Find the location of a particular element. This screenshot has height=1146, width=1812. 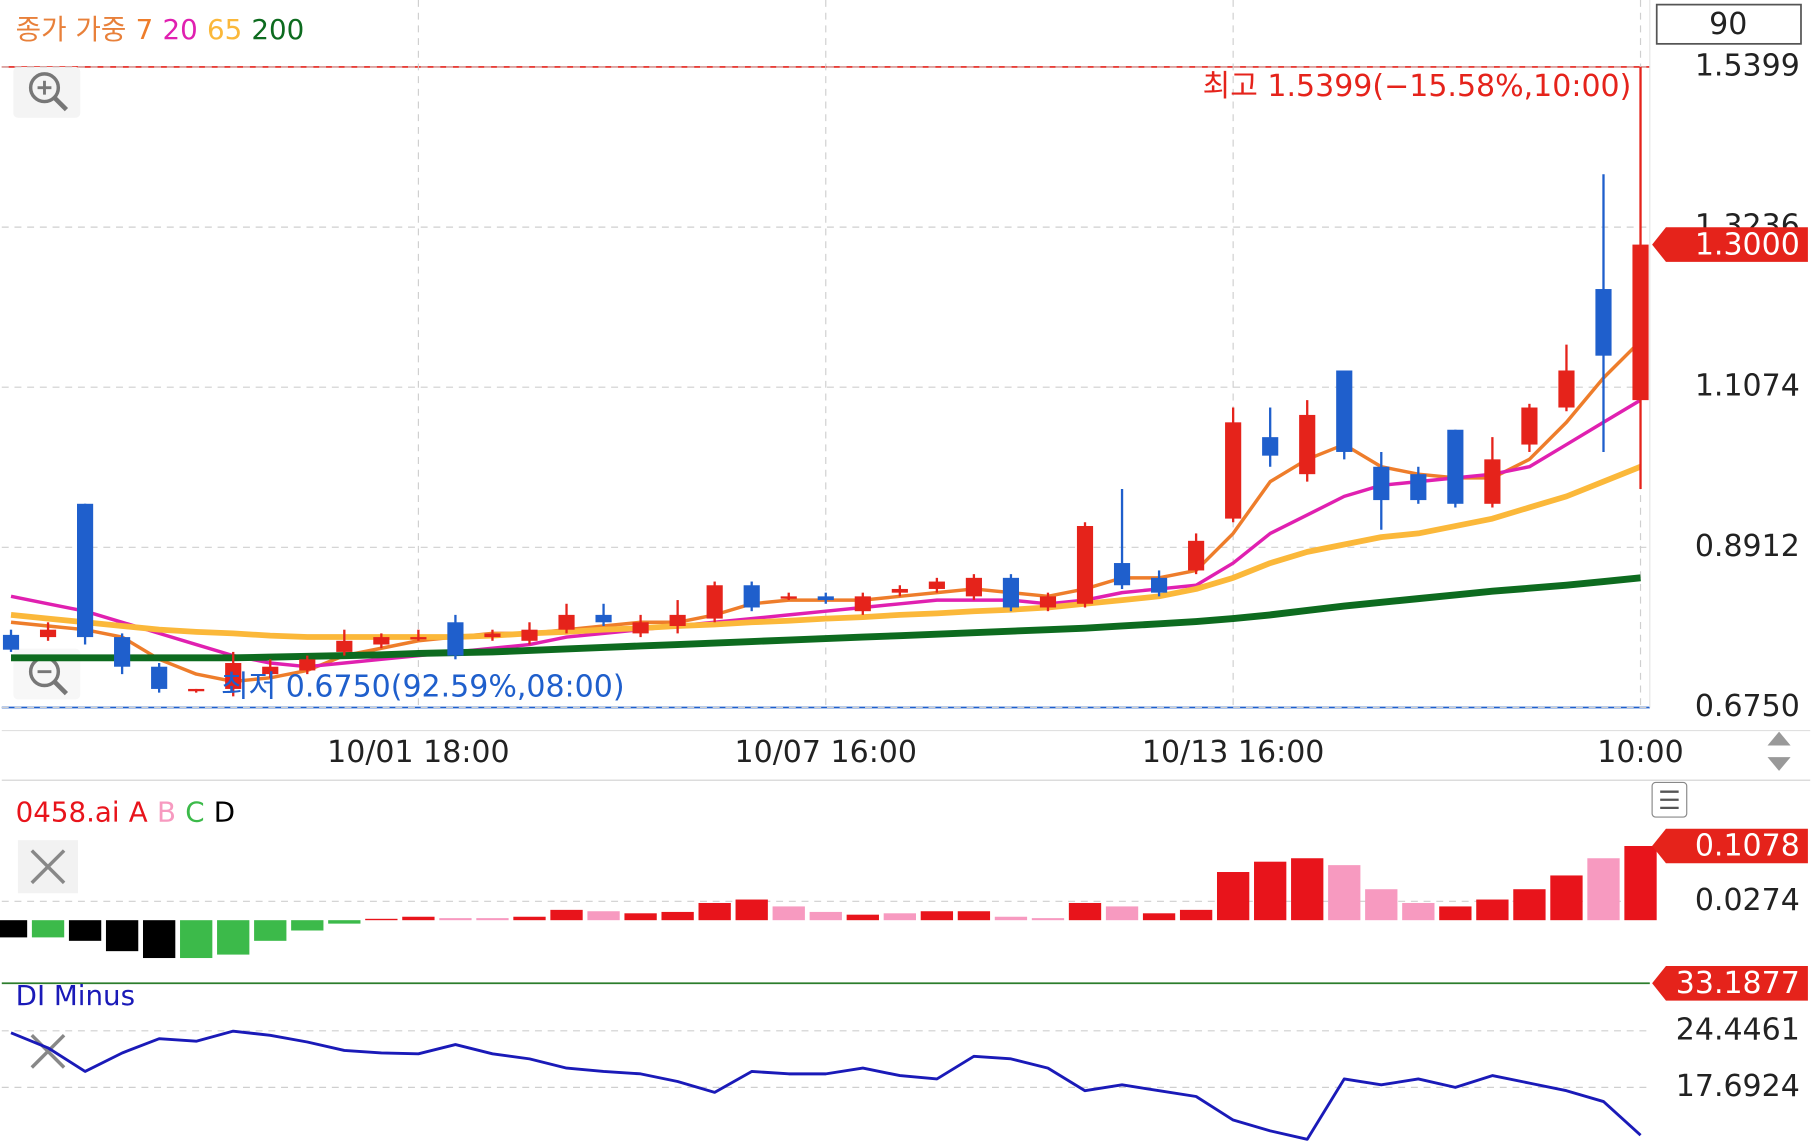

last-value-tag: 0.1078 is located at coordinates (1747, 846).